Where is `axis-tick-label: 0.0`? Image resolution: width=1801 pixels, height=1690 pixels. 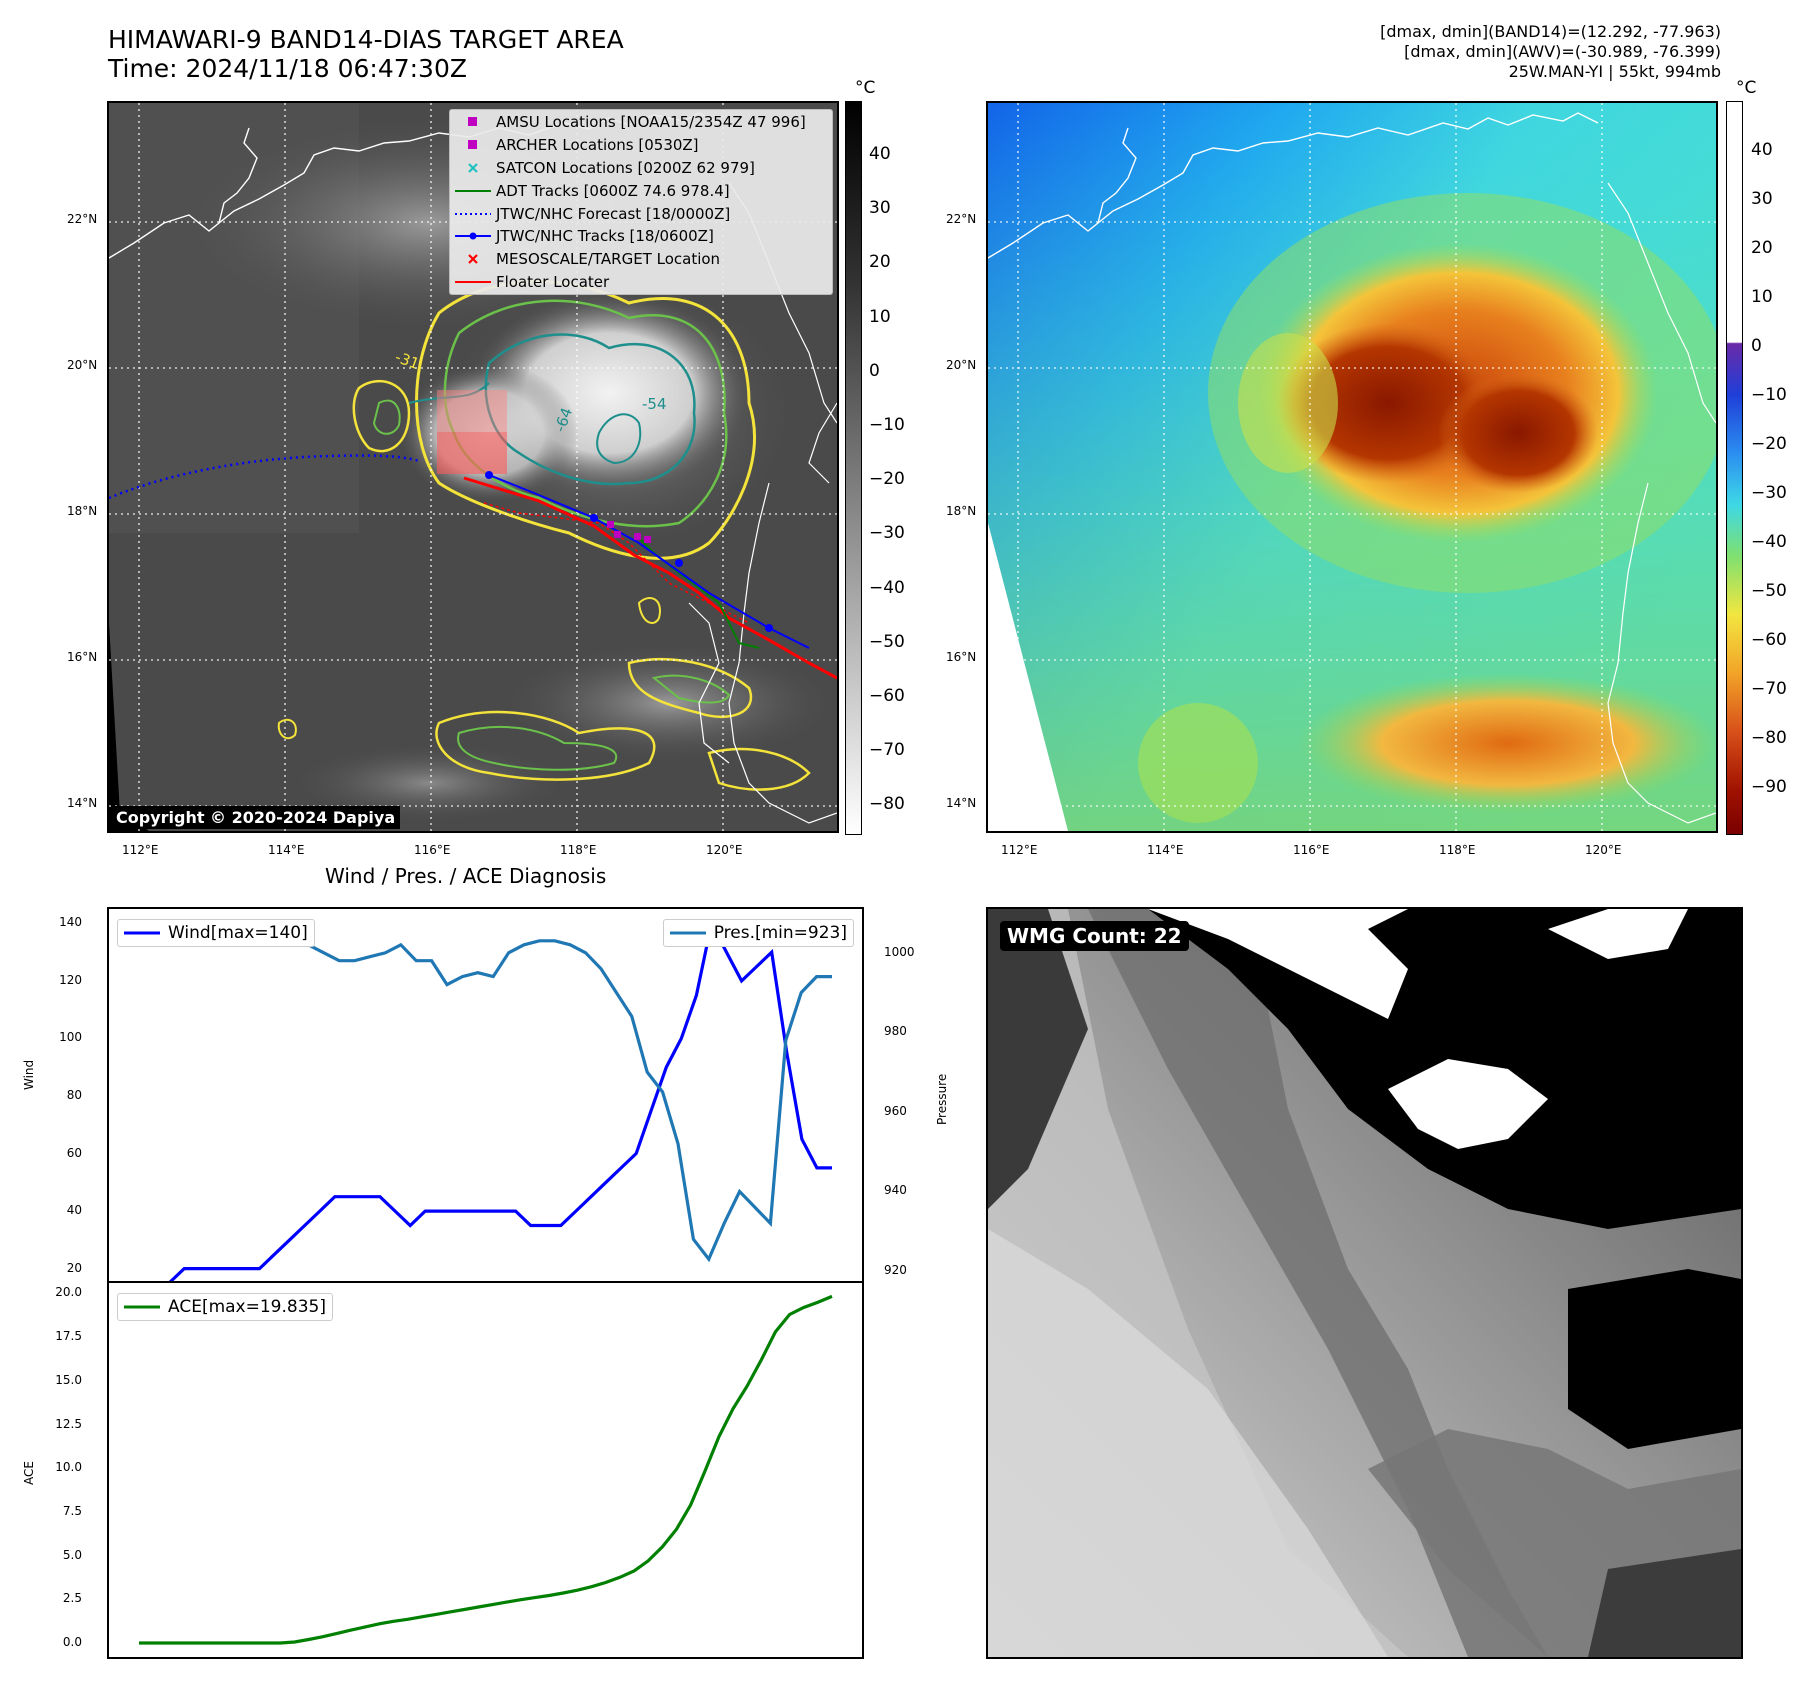
axis-tick-label: 0.0 is located at coordinates (72, 1642).